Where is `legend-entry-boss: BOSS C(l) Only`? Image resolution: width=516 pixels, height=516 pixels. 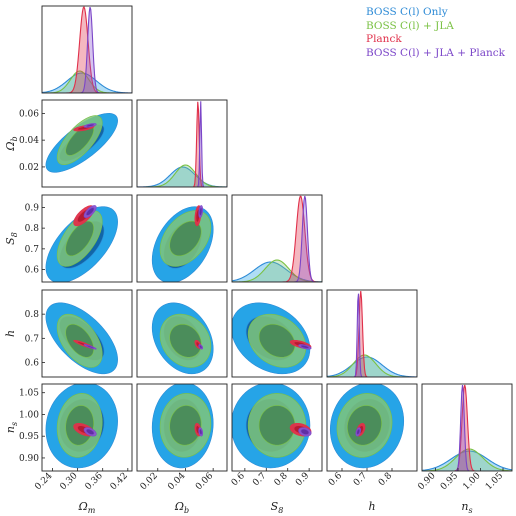 legend-entry-boss: BOSS C(l) Only is located at coordinates (407, 12).